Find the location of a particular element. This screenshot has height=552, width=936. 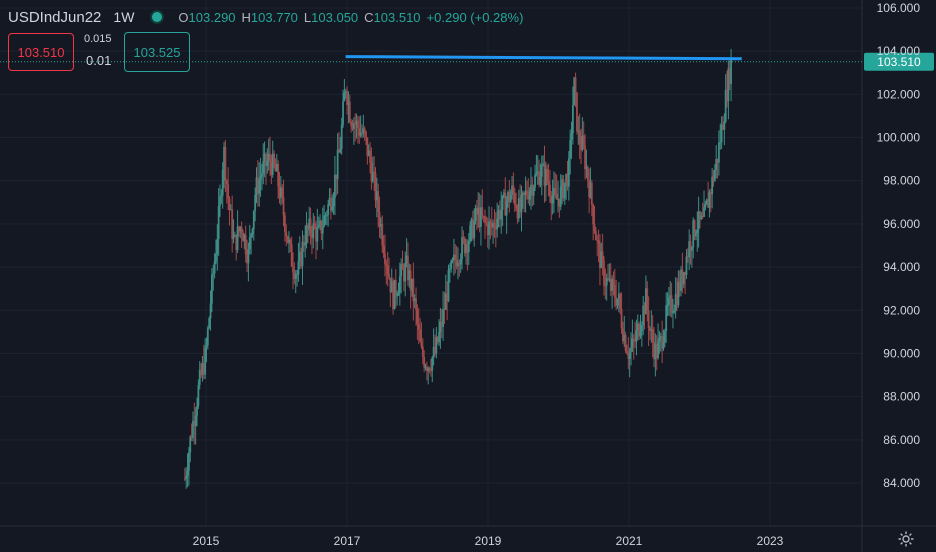

lot-size-input: 0.01 is located at coordinates (99, 60).